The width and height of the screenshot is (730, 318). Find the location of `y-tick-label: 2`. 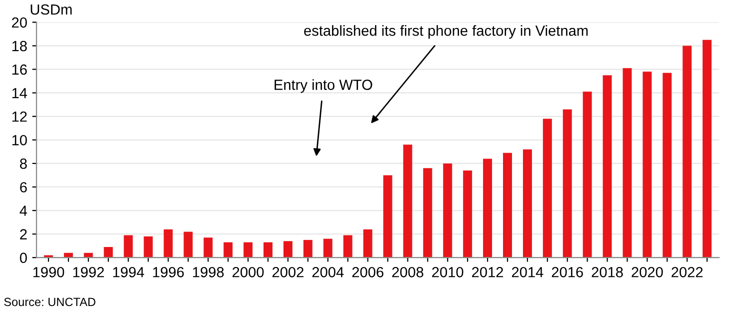

y-tick-label: 2 is located at coordinates (23, 234).